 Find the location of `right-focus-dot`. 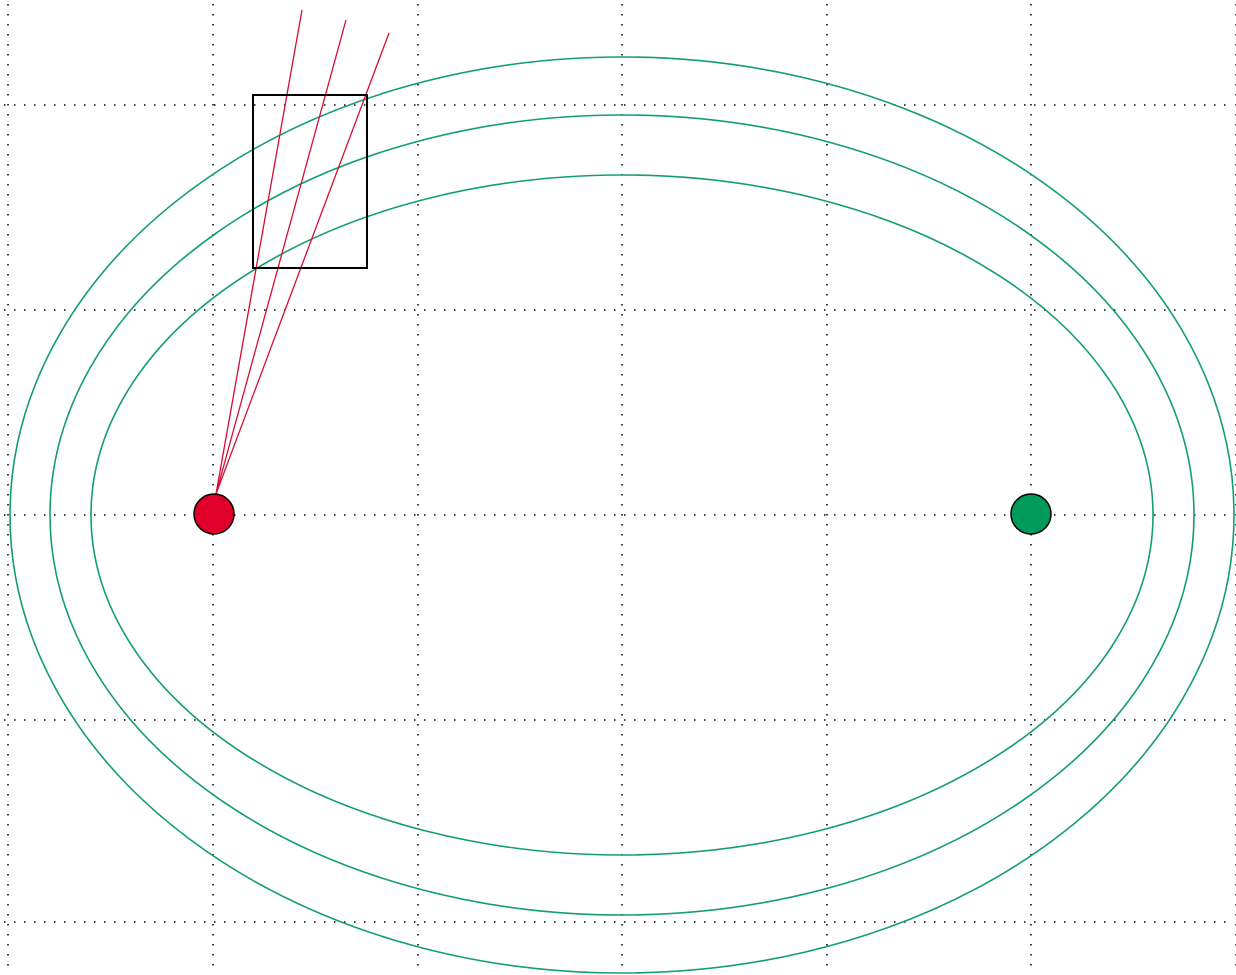

right-focus-dot is located at coordinates (1031, 514).